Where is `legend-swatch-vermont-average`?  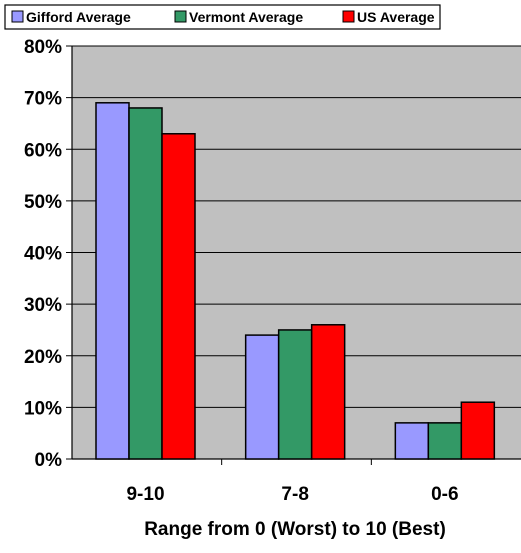 legend-swatch-vermont-average is located at coordinates (180, 16).